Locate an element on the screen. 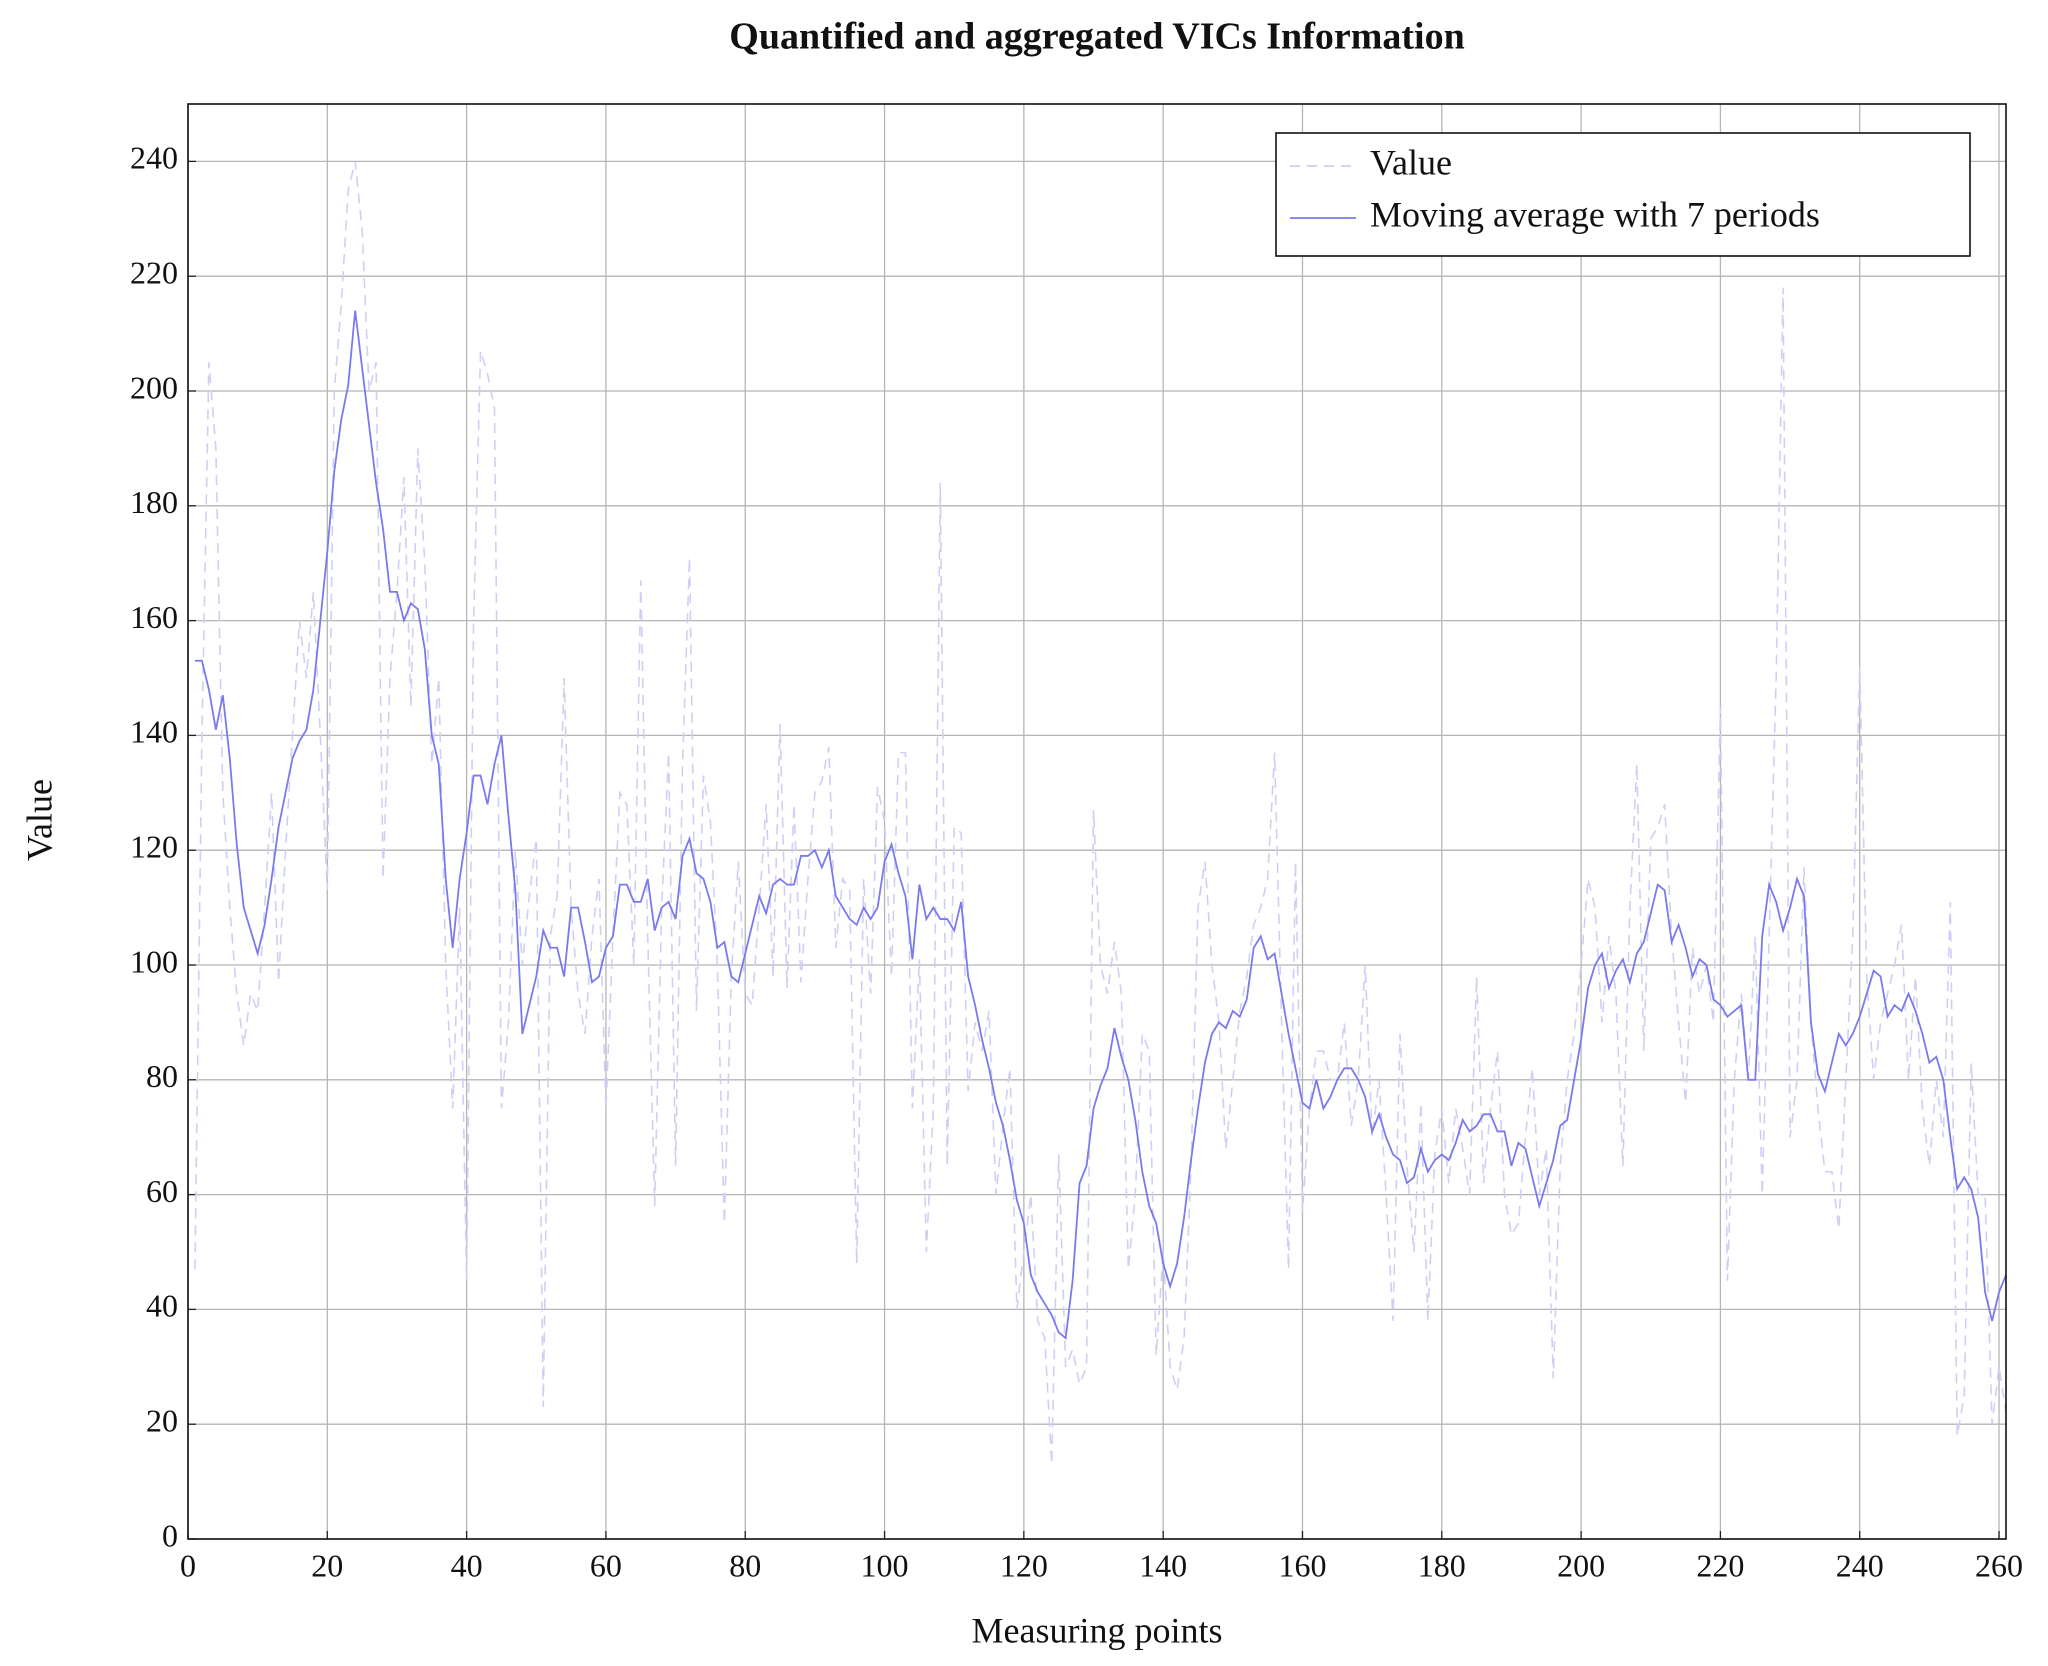 Image resolution: width=2048 pixels, height=1666 pixels. y-tick-label: 160 is located at coordinates (154, 617).